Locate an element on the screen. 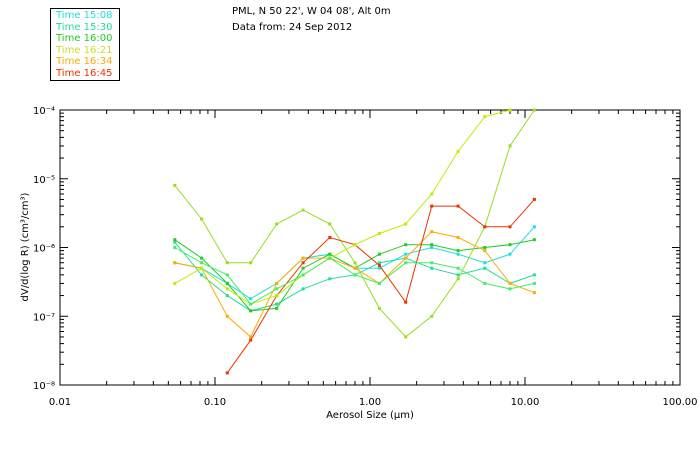 The height and width of the screenshot is (450, 700). chart-subtitle: Data from: 24 Sep 2012 is located at coordinates (292, 27).